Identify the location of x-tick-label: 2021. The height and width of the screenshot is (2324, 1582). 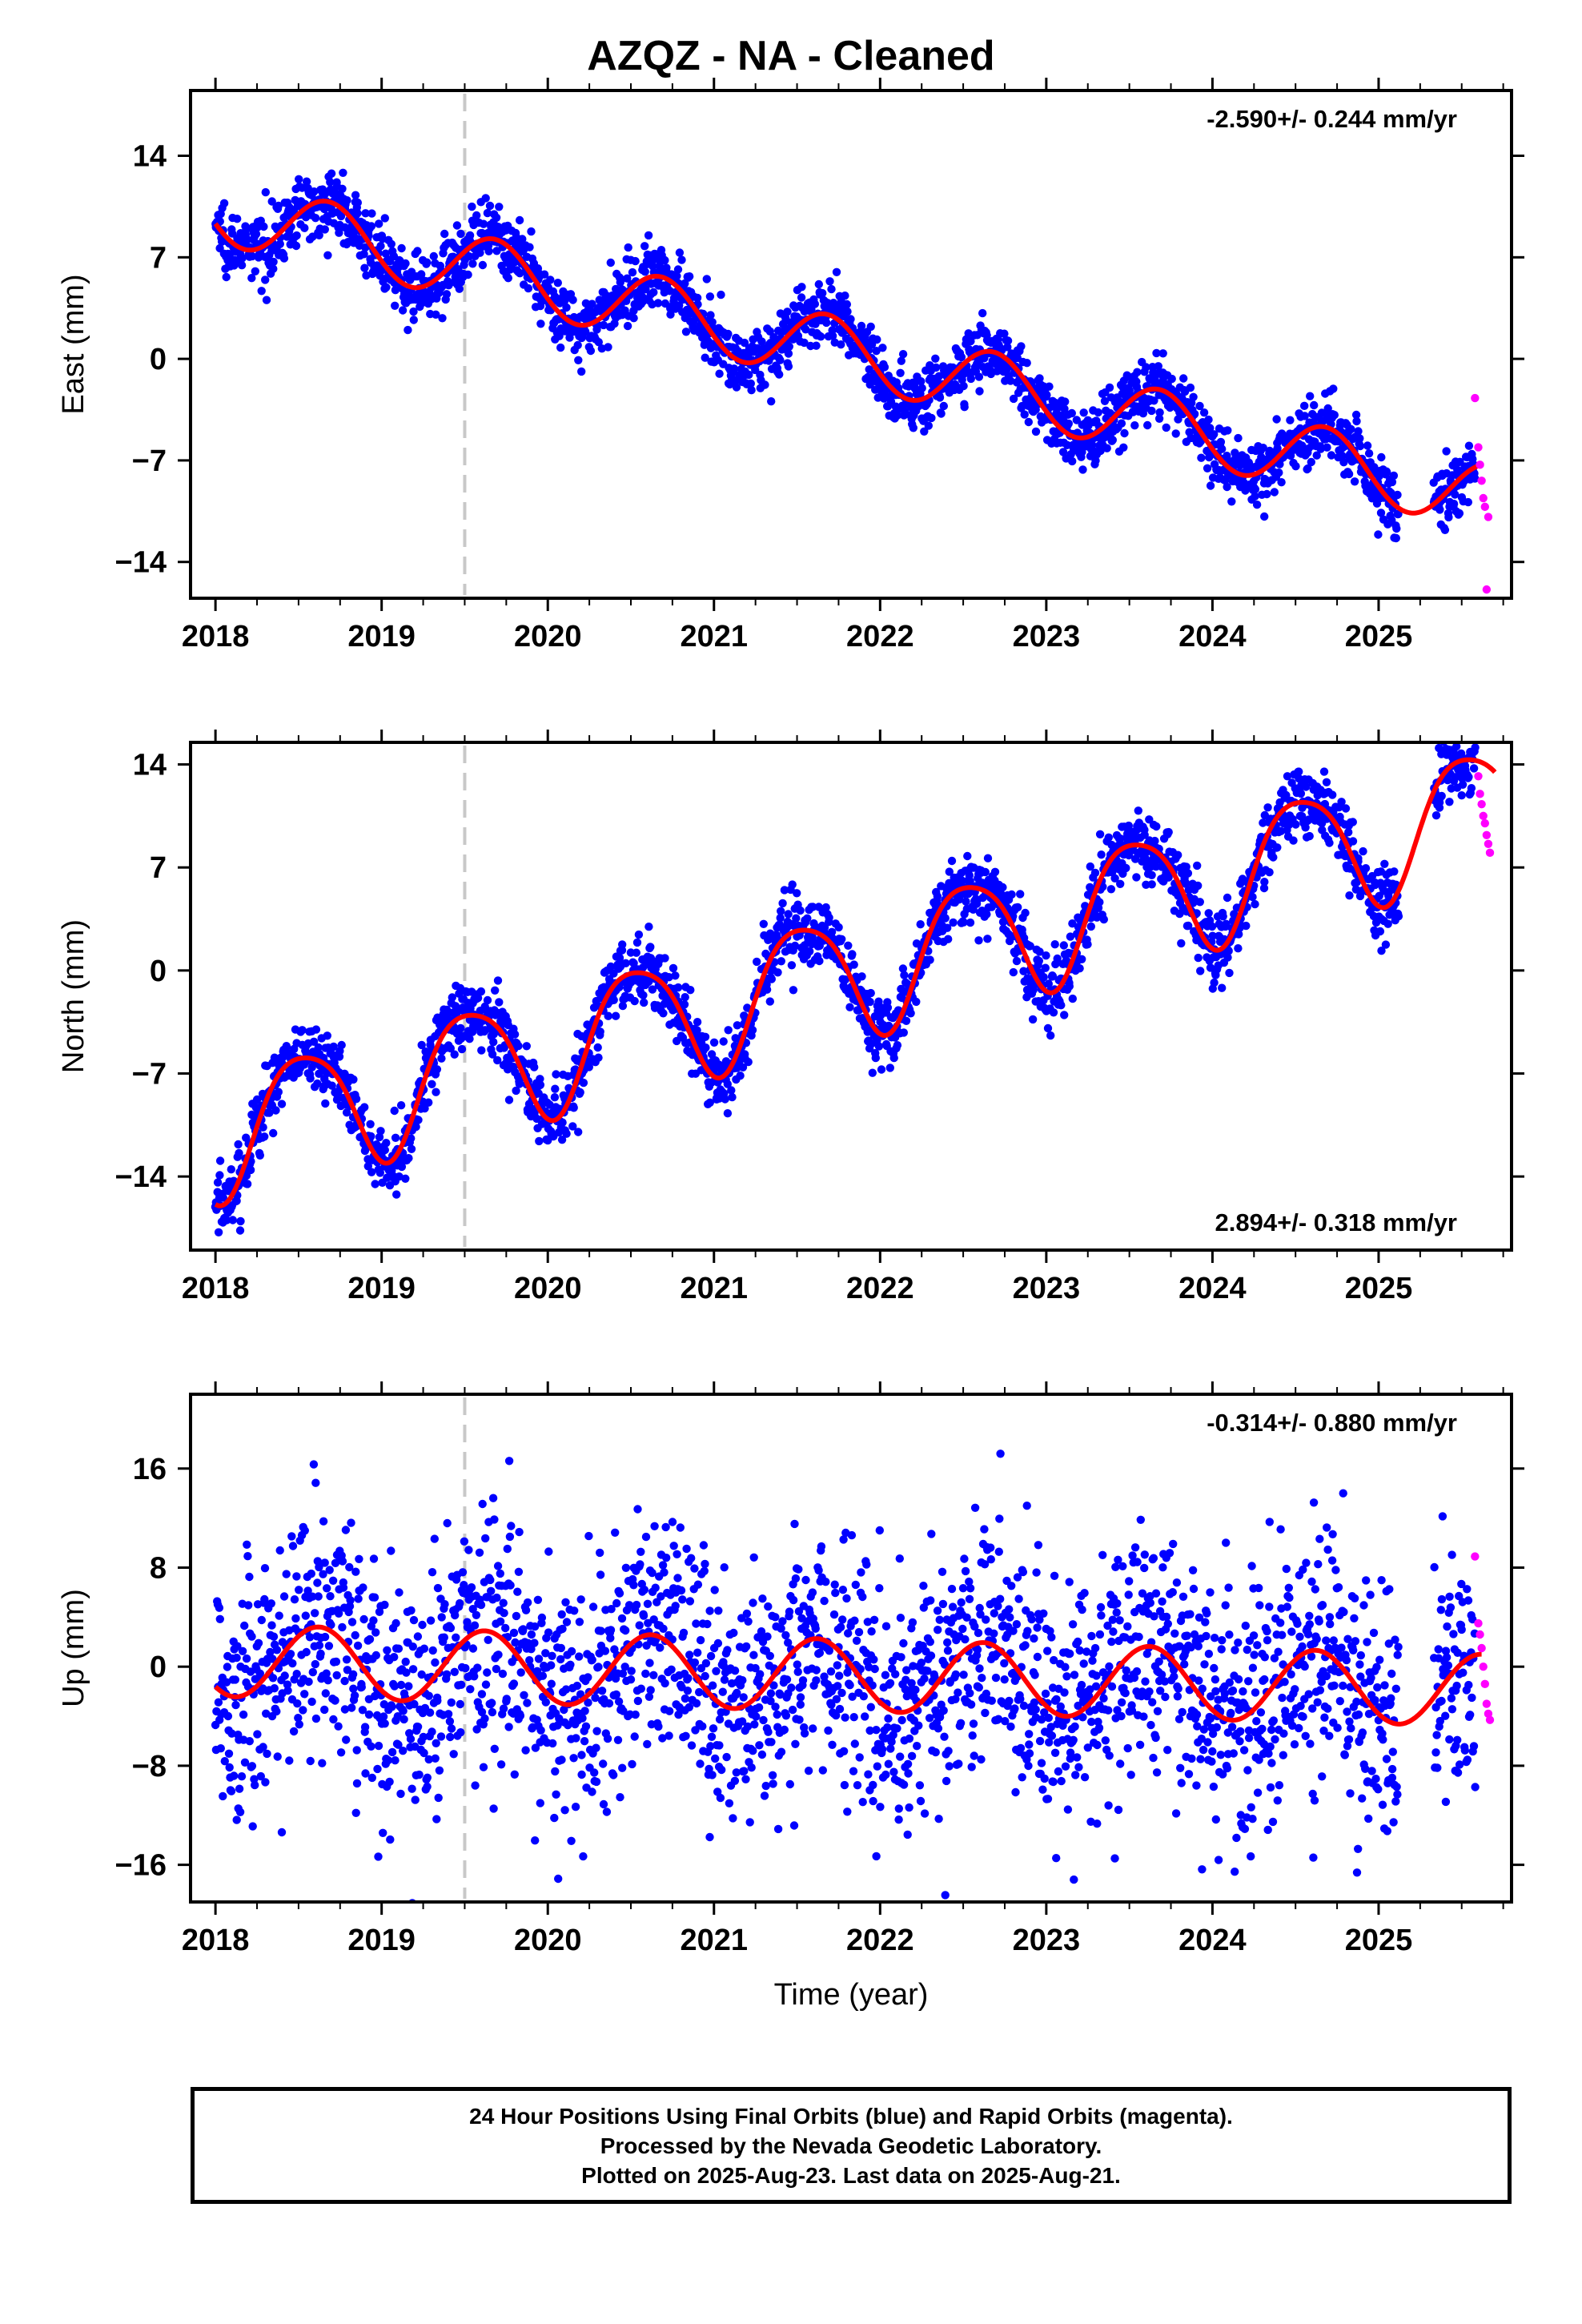
(715, 1288).